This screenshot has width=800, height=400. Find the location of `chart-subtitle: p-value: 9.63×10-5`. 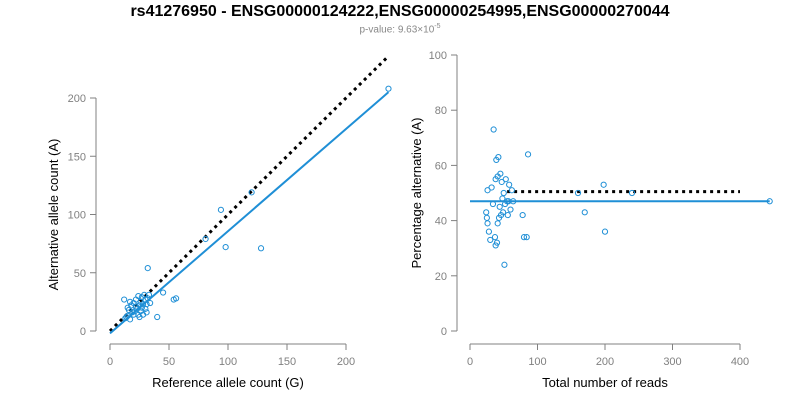

chart-subtitle: p-value: 9.63×10-5 is located at coordinates (400, 29).